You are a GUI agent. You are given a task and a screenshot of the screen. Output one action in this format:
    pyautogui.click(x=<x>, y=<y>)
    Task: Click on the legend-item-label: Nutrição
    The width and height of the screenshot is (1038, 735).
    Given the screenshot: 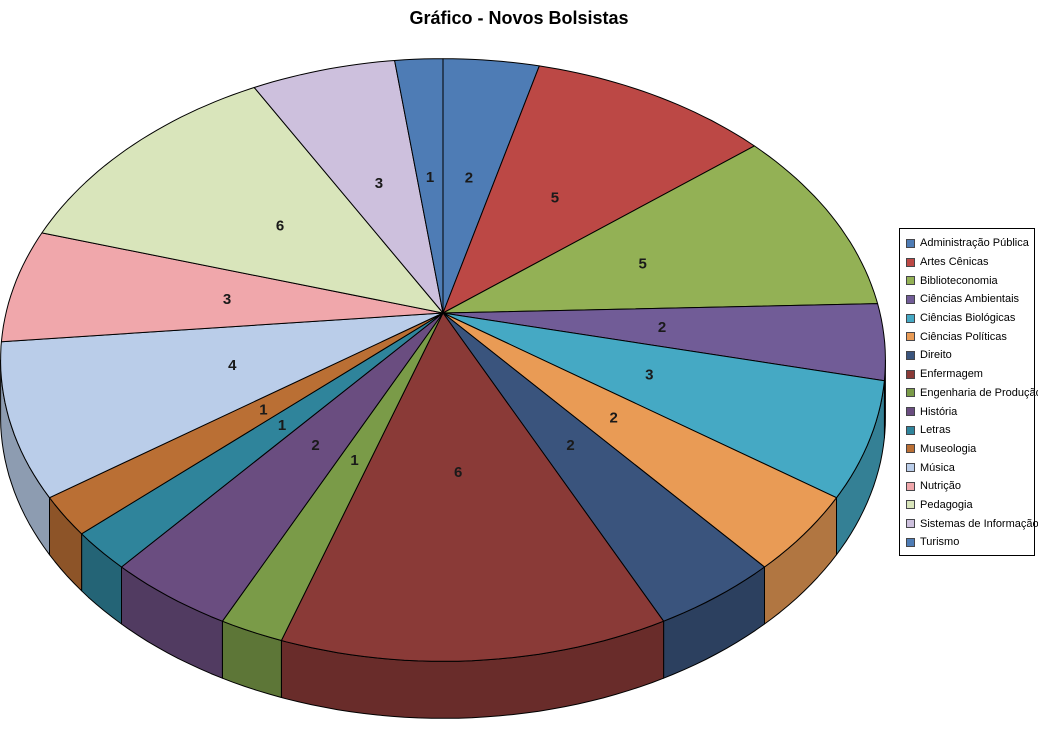 What is the action you would take?
    pyautogui.click(x=940, y=486)
    